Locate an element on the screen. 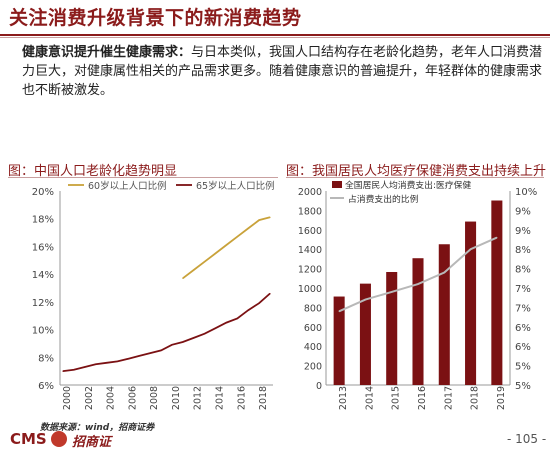 The width and height of the screenshot is (550, 449). y-tick-label: 18% is located at coordinates (43, 220).